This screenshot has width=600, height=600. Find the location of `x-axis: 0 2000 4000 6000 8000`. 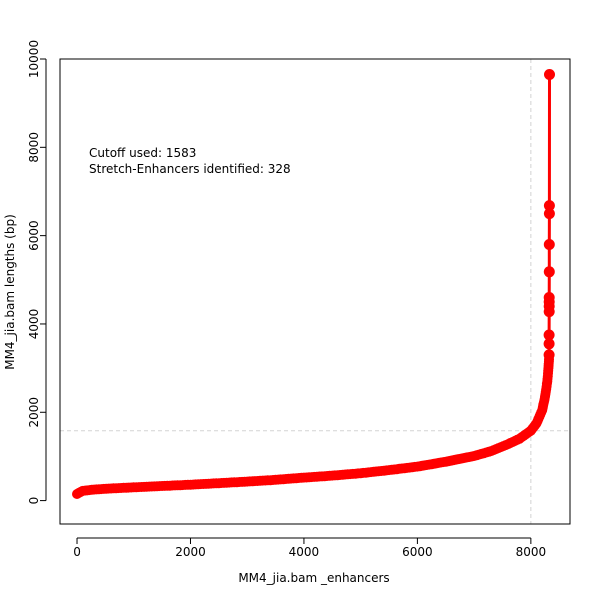

x-axis: 0 2000 4000 6000 8000 is located at coordinates (310, 548).